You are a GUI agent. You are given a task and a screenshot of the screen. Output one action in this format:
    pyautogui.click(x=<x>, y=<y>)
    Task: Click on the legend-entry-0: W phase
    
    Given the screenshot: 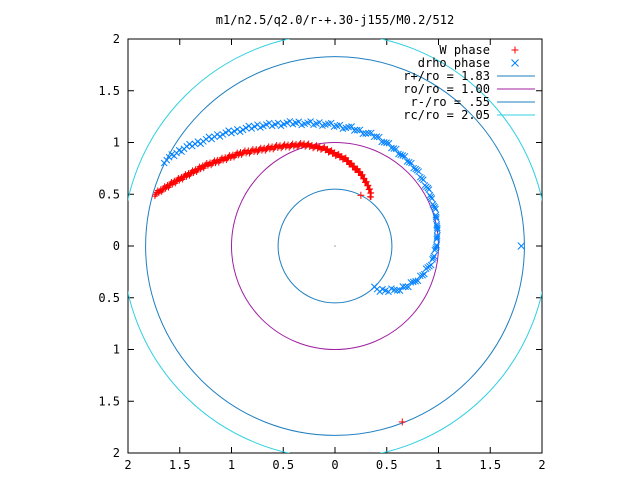 What is the action you would take?
    pyautogui.click(x=479, y=50)
    